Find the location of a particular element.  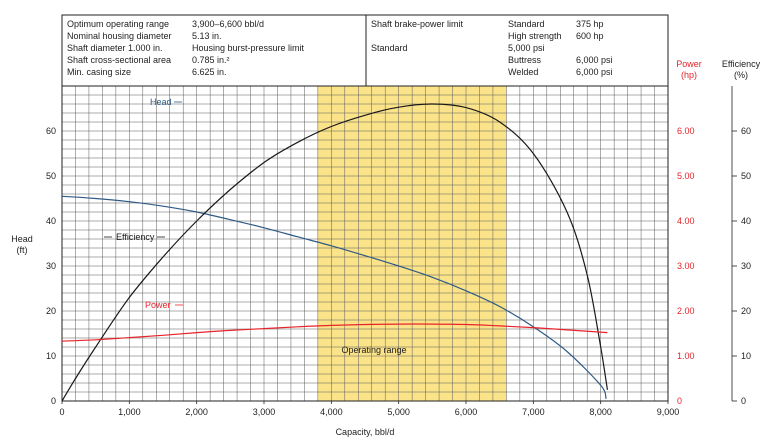

spec-right-value-3: 6,000 psi is located at coordinates (594, 60).